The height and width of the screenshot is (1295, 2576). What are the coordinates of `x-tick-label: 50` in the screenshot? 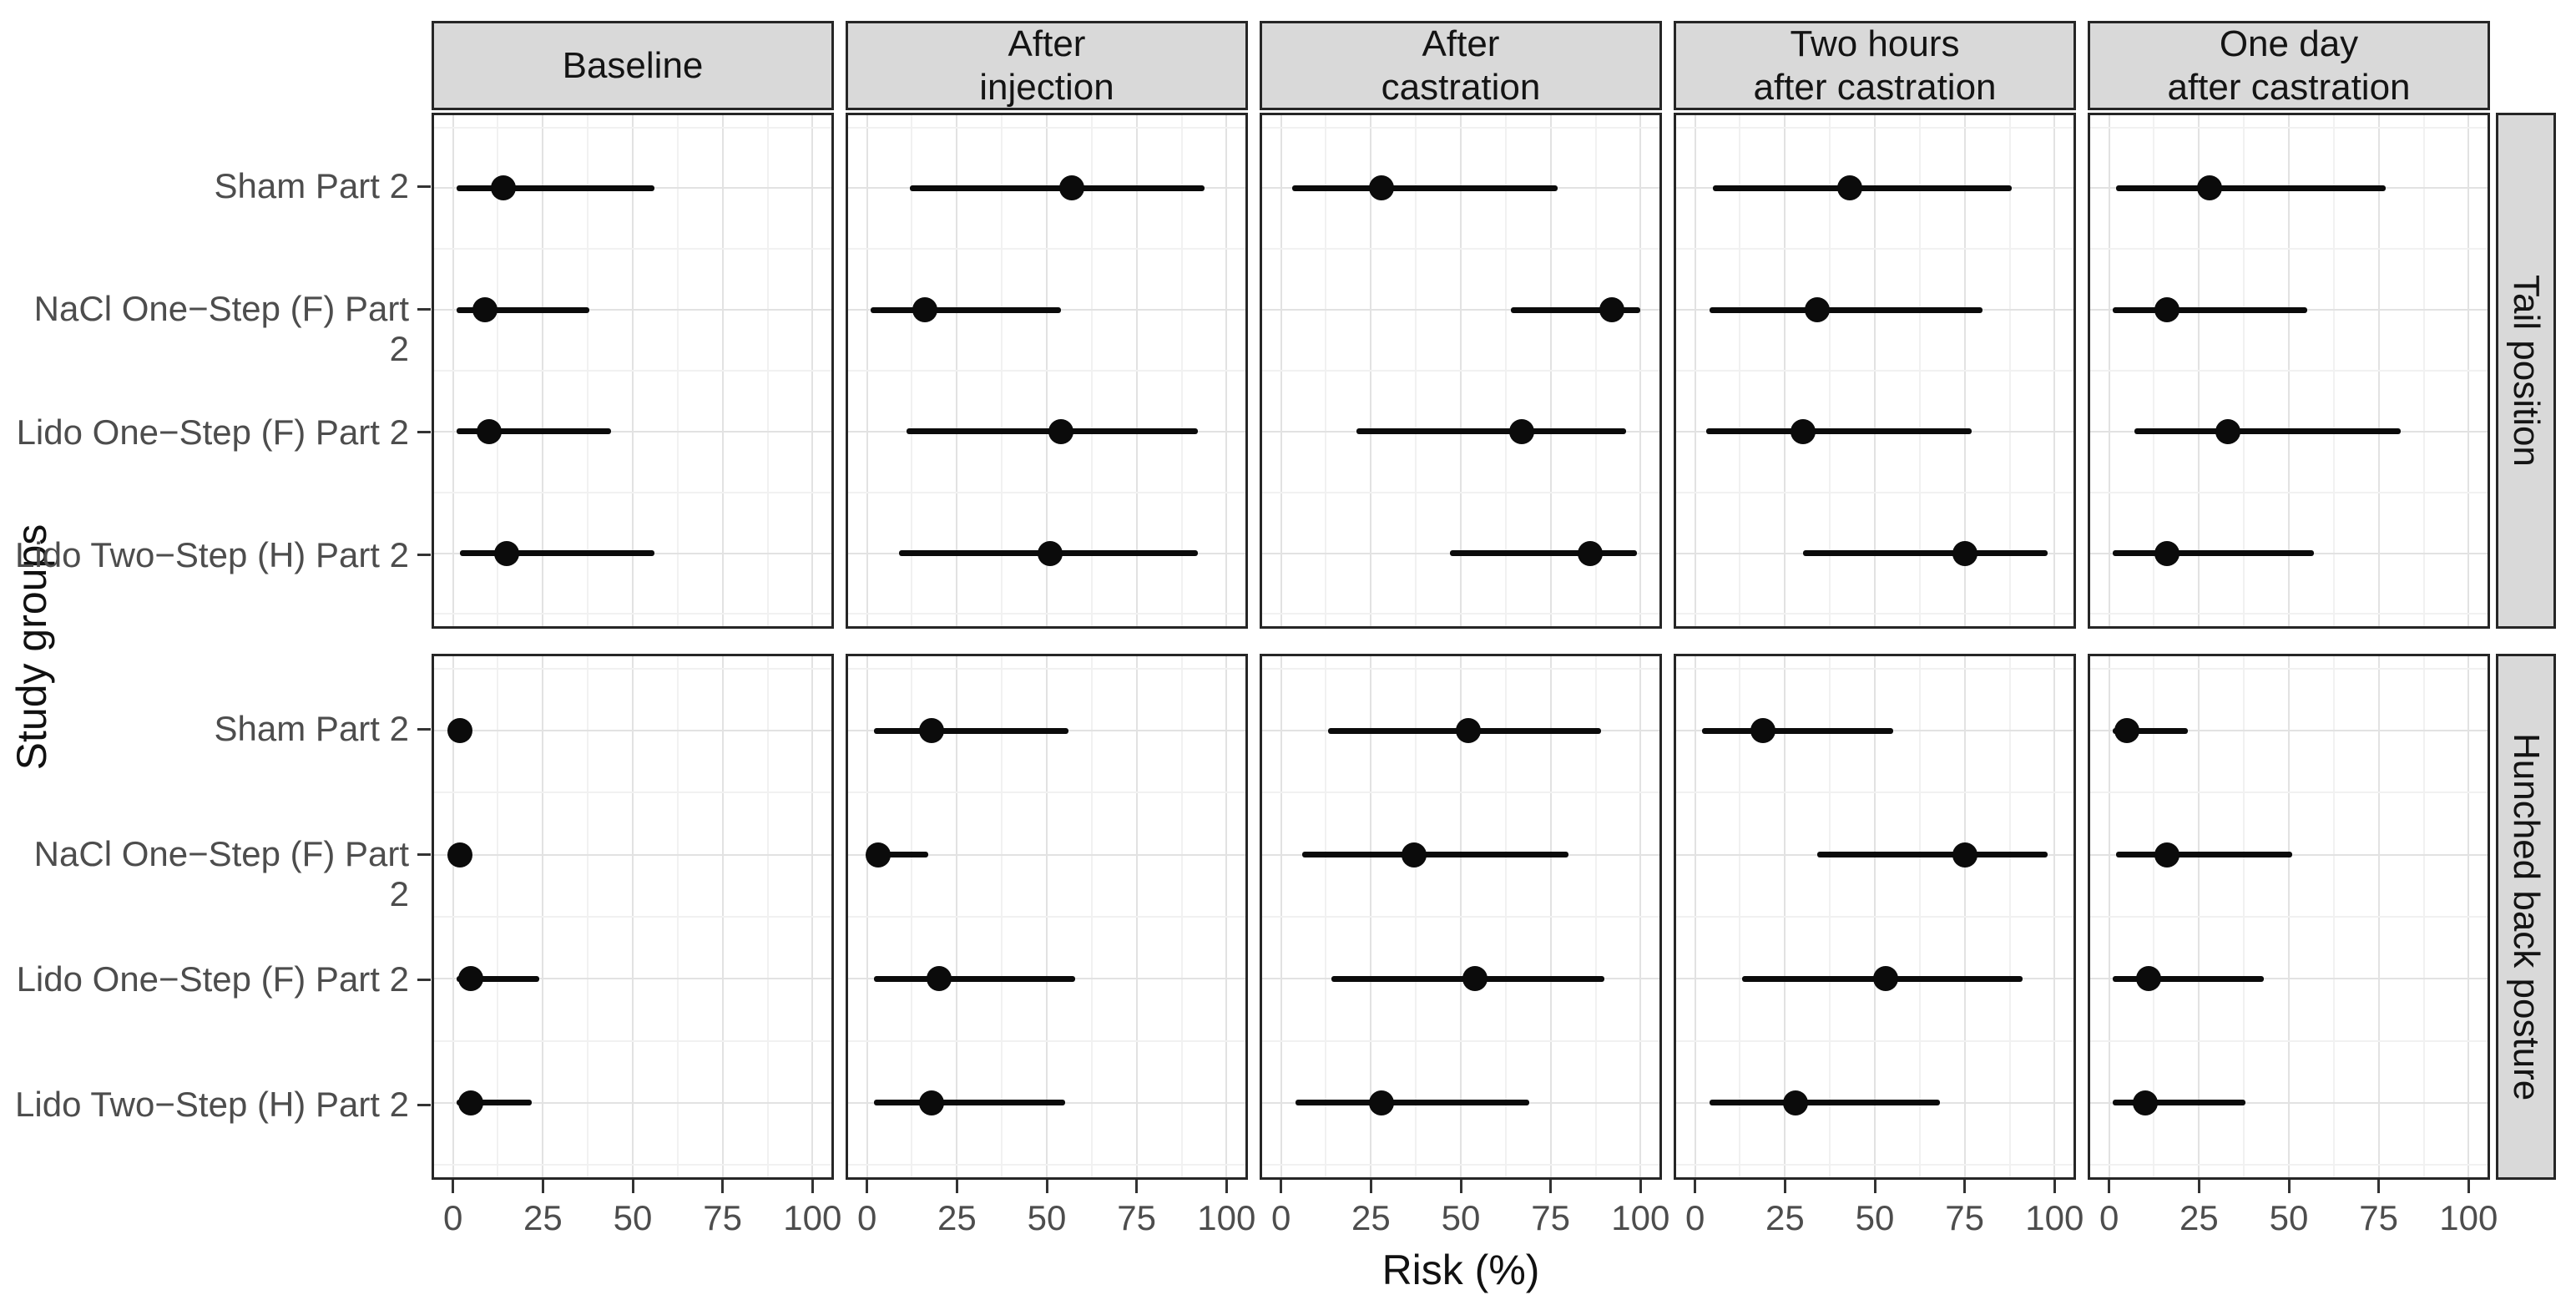 It's located at (2289, 1217).